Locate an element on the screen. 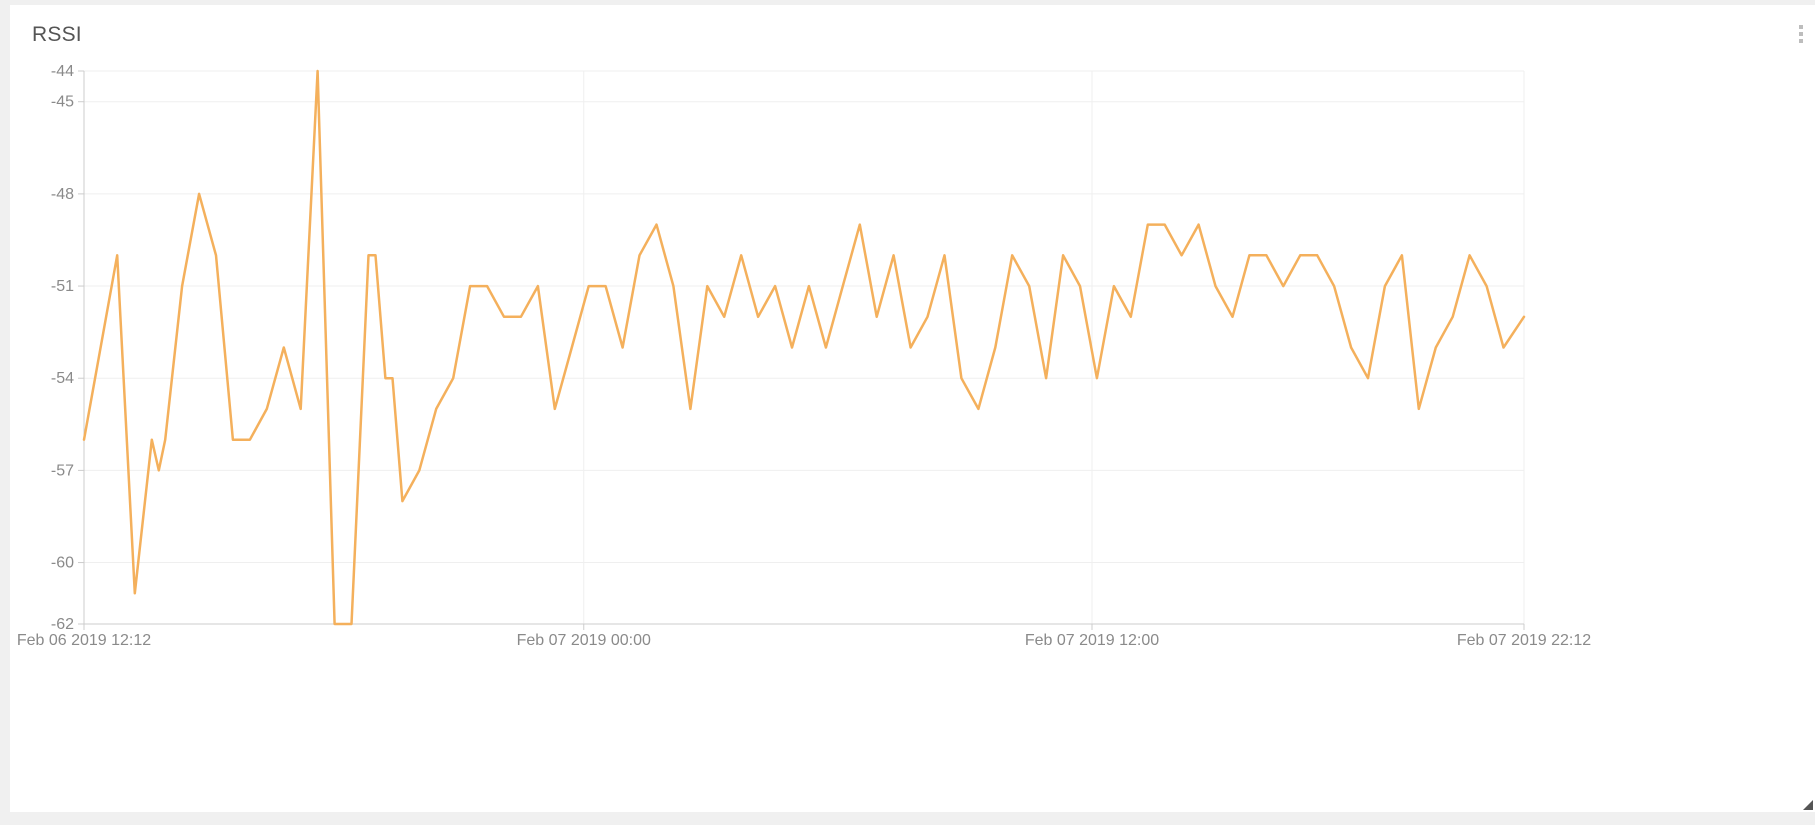 Image resolution: width=1815 pixels, height=825 pixels. y-tick-label: -57 is located at coordinates (62, 470).